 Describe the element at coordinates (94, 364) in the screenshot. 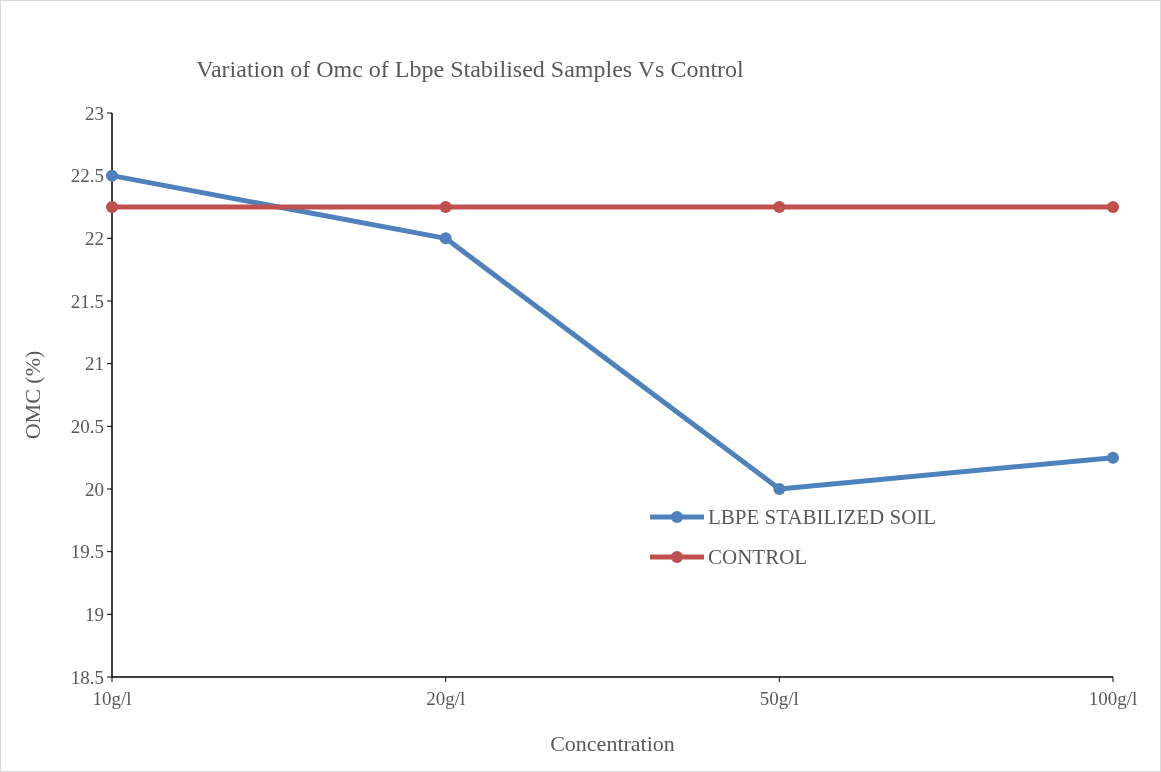

I see `y-tick-label: 21` at that location.